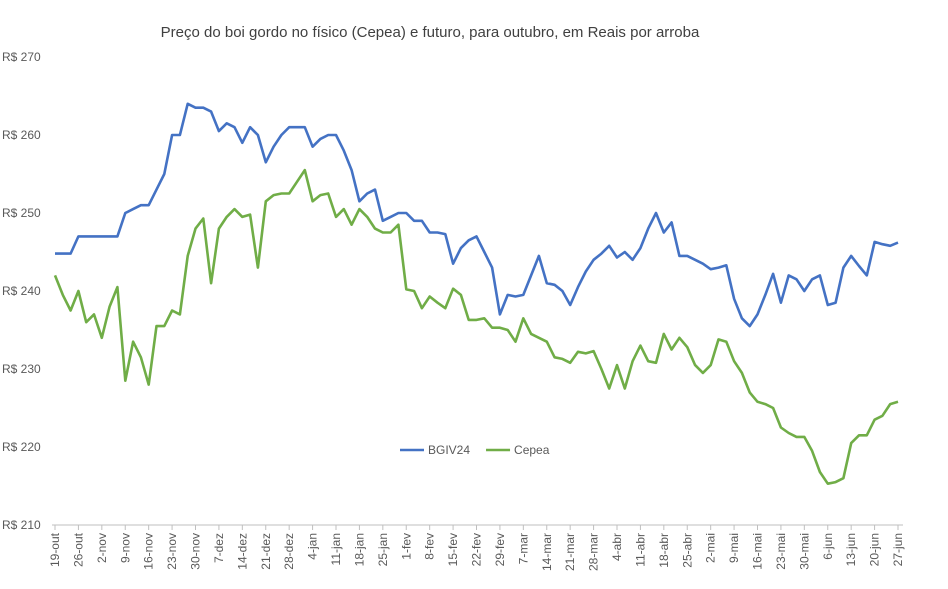 The width and height of the screenshot is (948, 589). What do you see at coordinates (828, 546) in the screenshot?
I see `x-tick-label: 6-jun` at bounding box center [828, 546].